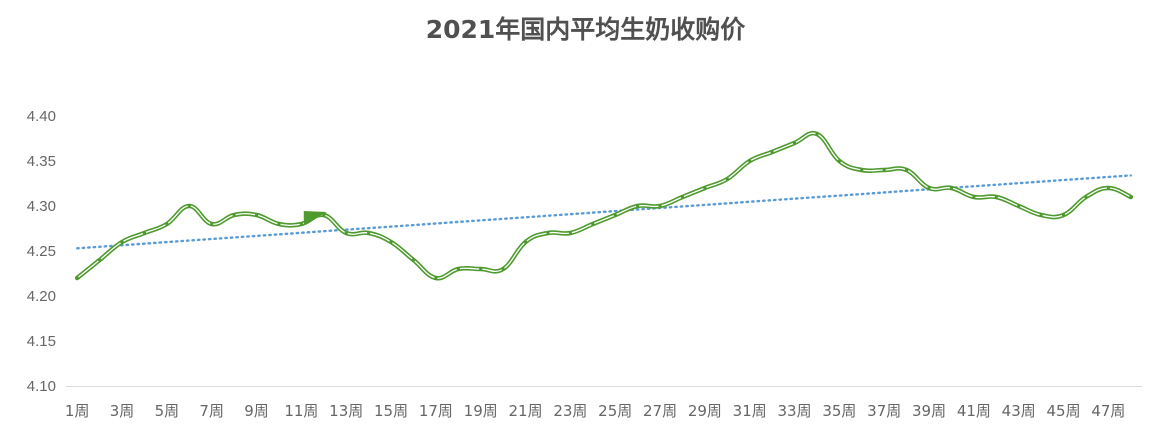  Describe the element at coordinates (525, 411) in the screenshot. I see `x-tick-label: 21周` at that location.